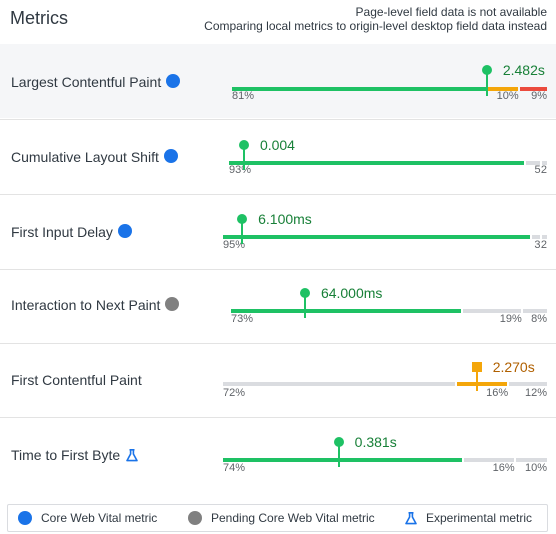  What do you see at coordinates (537, 245) in the screenshot?
I see `distribution-percent-label: 3` at bounding box center [537, 245].